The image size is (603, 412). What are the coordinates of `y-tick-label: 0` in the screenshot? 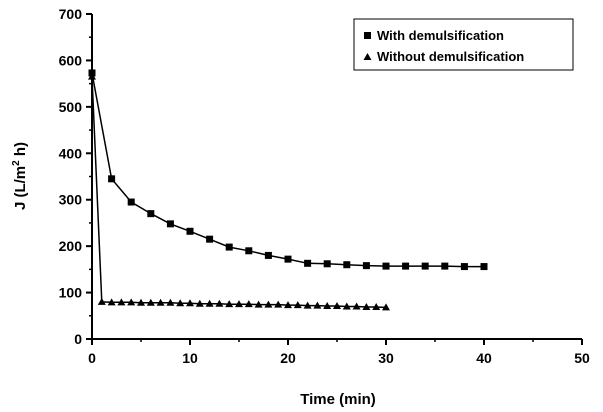 It's located at (78, 339).